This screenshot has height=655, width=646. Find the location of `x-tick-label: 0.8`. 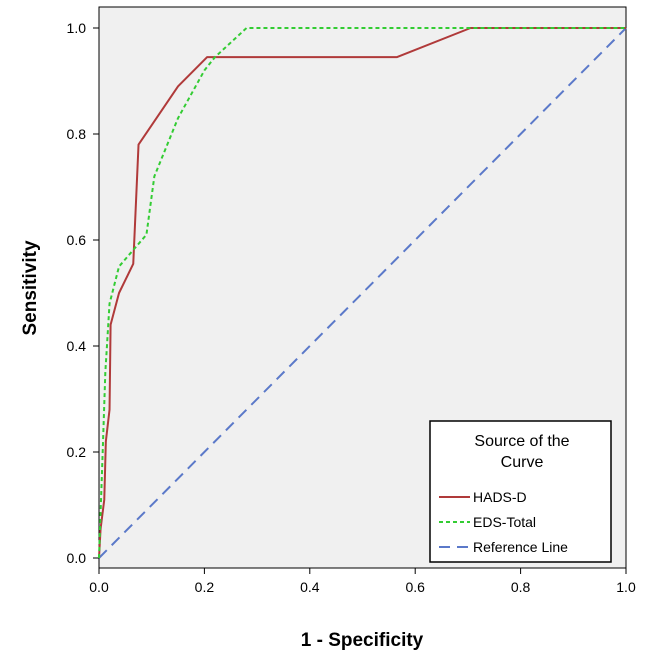

x-tick-label: 0.8 is located at coordinates (521, 587).